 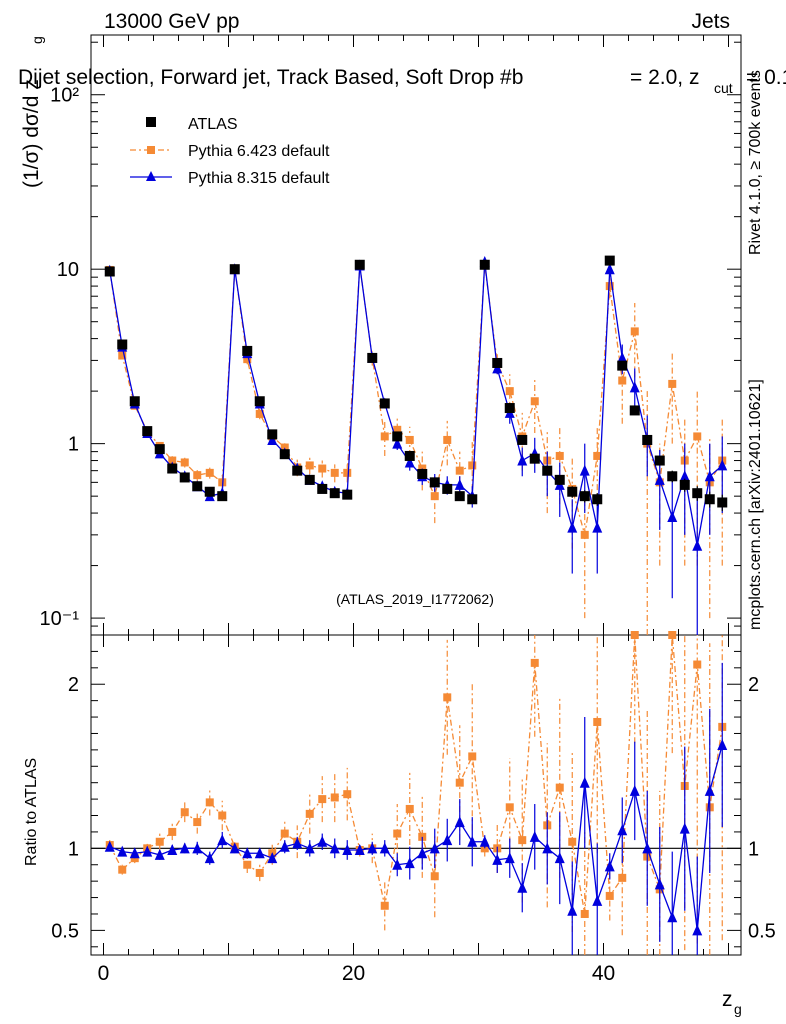 I want to click on y-tick-label: 1, so click(x=73, y=445).